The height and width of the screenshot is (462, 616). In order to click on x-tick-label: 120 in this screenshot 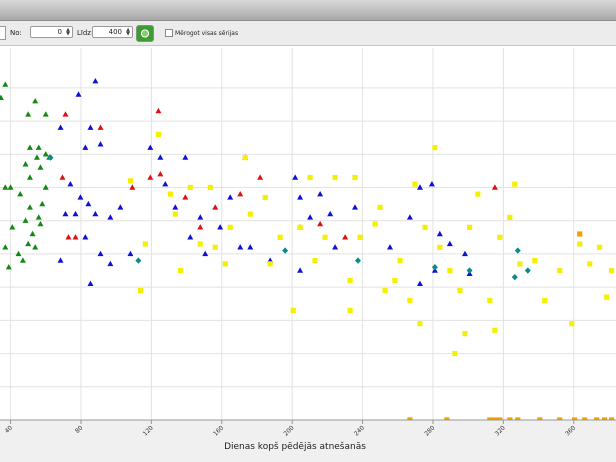, I will do `click(148, 430)`.